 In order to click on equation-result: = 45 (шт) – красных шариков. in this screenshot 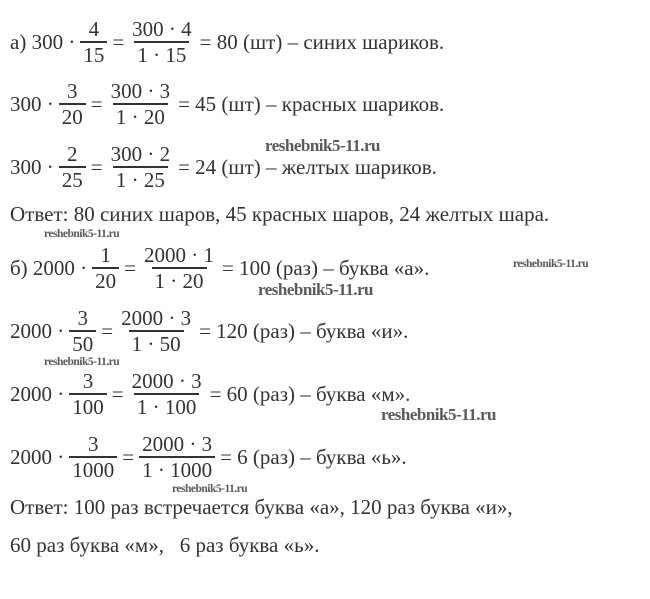, I will do `click(311, 104)`.